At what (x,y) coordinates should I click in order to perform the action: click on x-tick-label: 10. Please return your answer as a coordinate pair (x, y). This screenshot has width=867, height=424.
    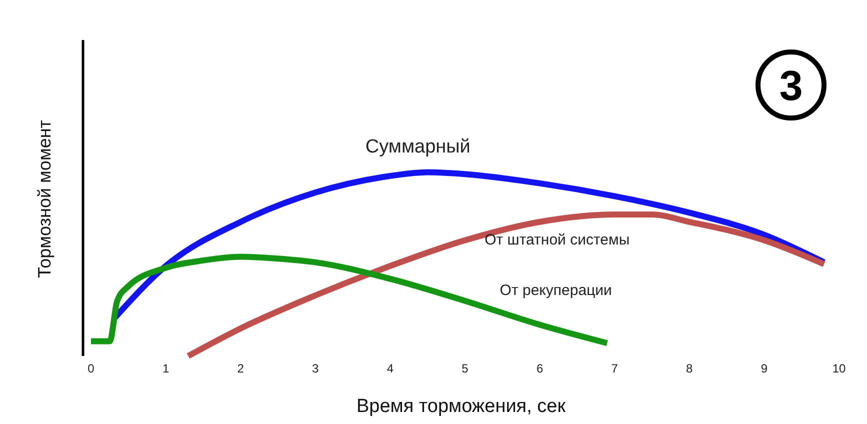
    Looking at the image, I should click on (839, 369).